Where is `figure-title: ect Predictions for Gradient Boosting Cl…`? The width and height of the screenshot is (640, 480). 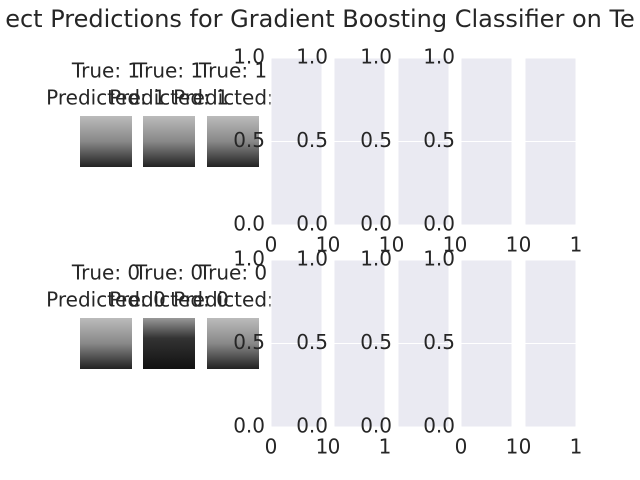 figure-title: ect Predictions for Gradient Boosting Cl… is located at coordinates (320, 19).